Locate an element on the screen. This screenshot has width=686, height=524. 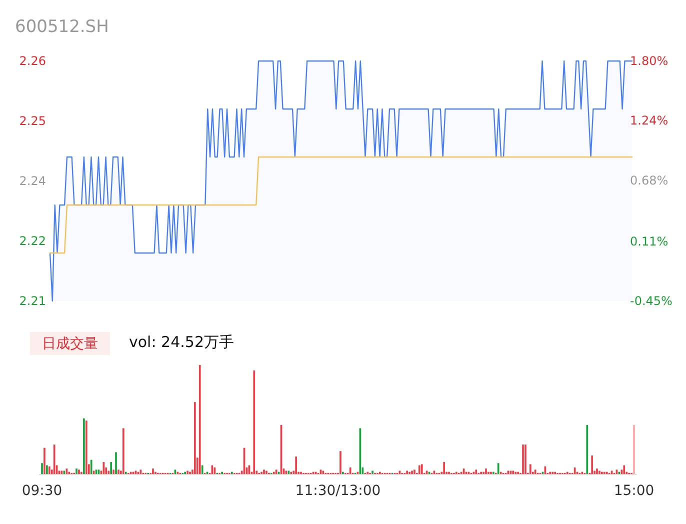
y-tick-label: 2.24 is located at coordinates (32, 181).